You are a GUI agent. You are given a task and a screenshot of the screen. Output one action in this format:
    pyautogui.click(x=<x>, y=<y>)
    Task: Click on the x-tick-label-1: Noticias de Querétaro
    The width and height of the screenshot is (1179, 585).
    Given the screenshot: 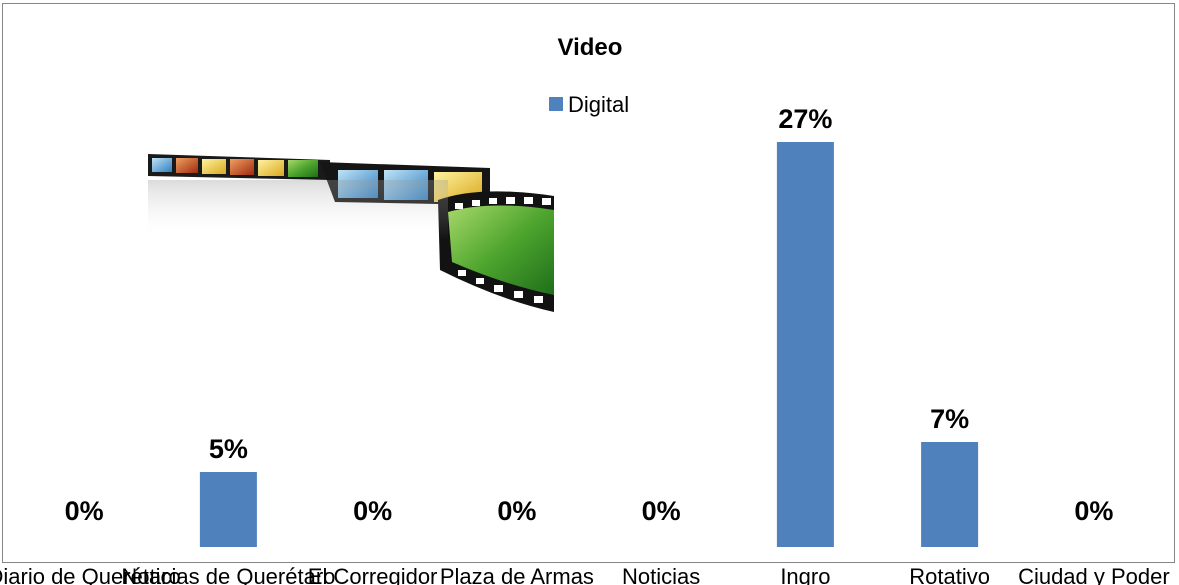 What is the action you would take?
    pyautogui.click(x=228, y=574)
    